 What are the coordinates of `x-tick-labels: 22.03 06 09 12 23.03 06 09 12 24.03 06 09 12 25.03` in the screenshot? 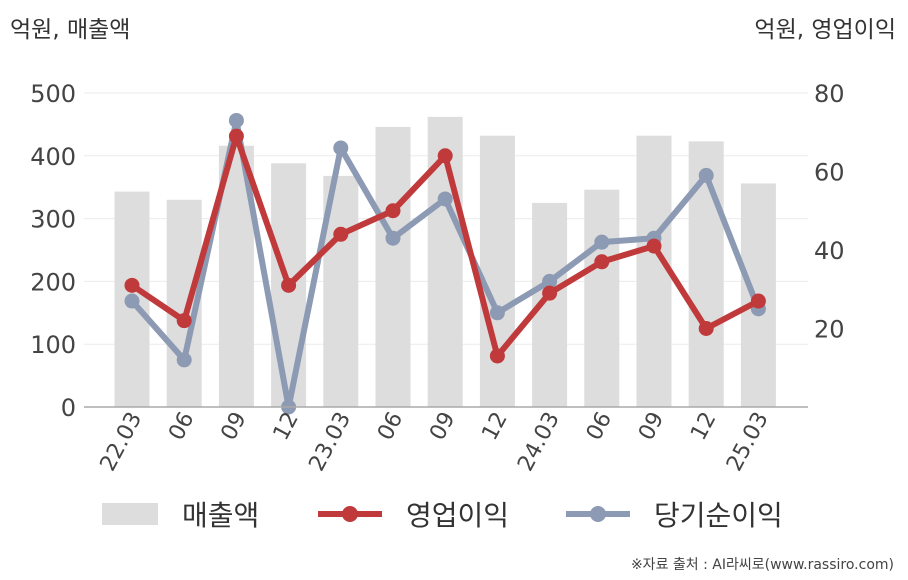 It's located at (435, 441).